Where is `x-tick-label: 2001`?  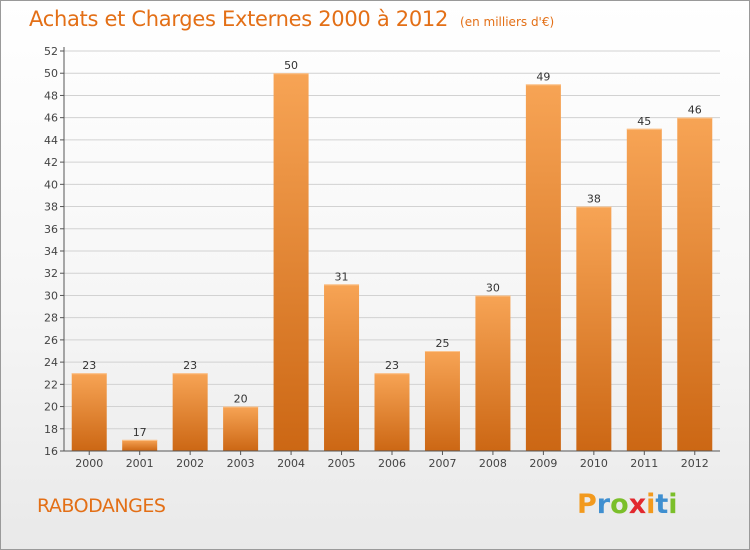 x-tick-label: 2001 is located at coordinates (140, 463).